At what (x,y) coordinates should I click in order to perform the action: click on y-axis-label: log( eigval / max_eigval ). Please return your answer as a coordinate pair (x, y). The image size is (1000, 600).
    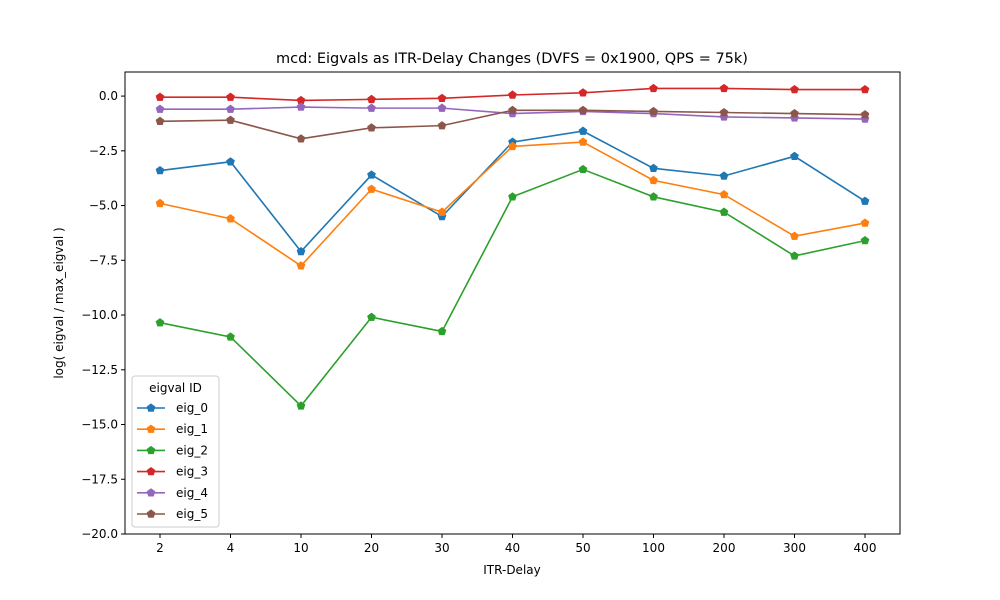
    Looking at the image, I should click on (59, 302).